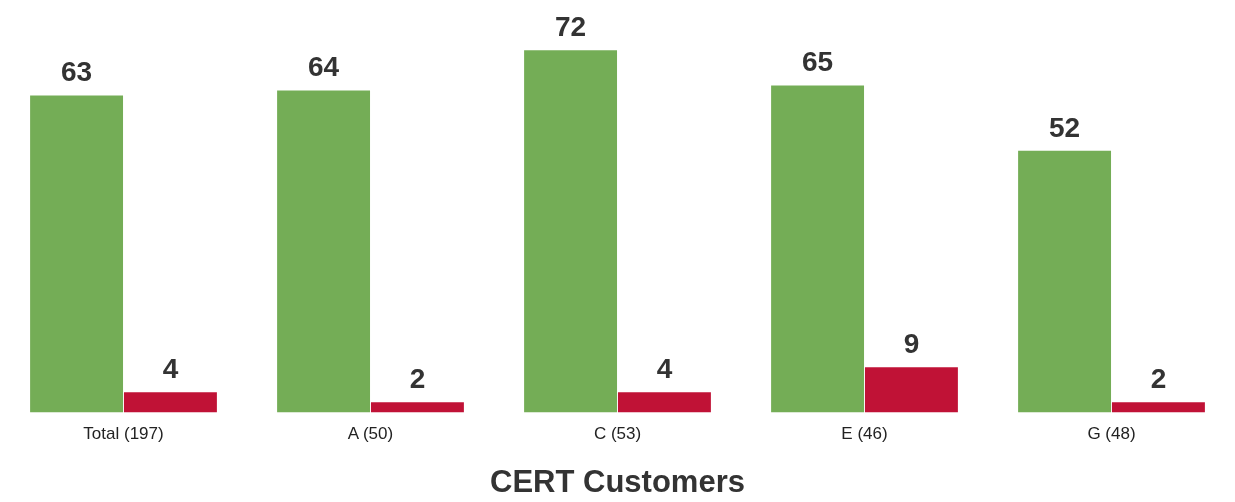  What do you see at coordinates (76, 72) in the screenshot?
I see `data-label: 63` at bounding box center [76, 72].